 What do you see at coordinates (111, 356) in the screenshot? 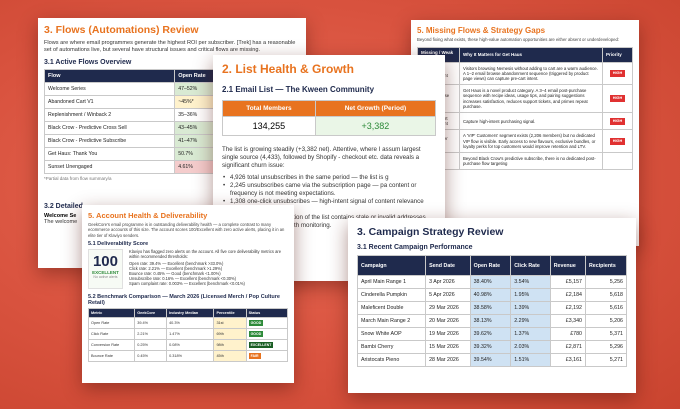
I see `benchmark-metric: Bounce Rate` at bounding box center [111, 356].